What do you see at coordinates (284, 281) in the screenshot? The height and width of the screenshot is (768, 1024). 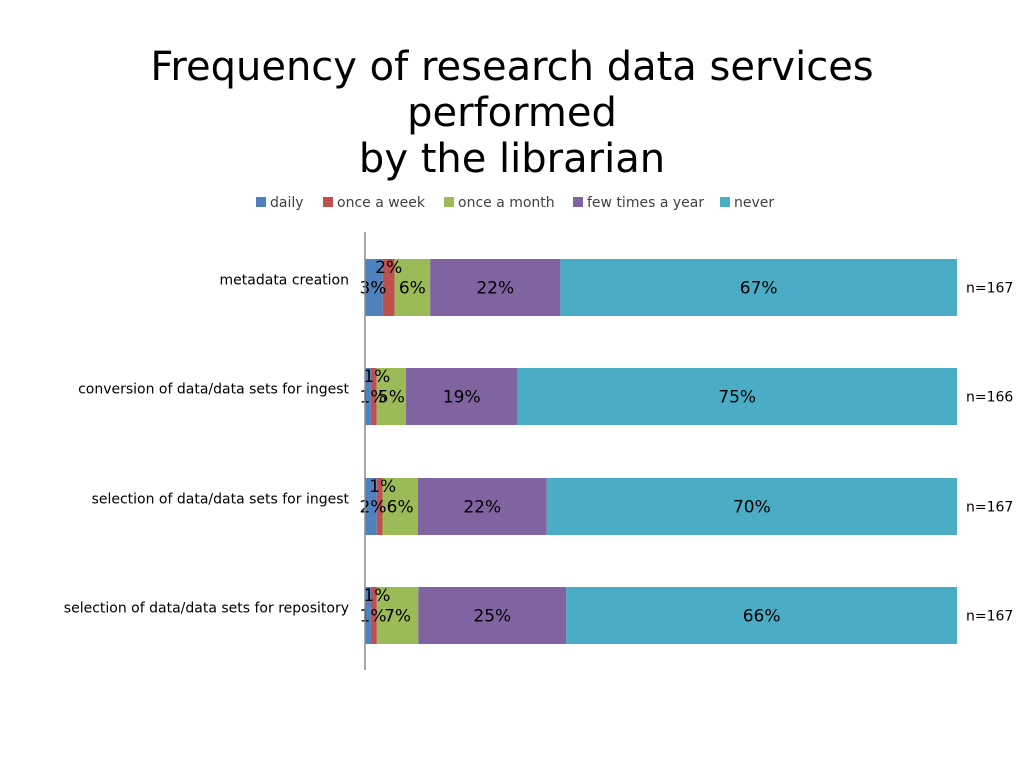 I see `category-label: metadata creation` at bounding box center [284, 281].